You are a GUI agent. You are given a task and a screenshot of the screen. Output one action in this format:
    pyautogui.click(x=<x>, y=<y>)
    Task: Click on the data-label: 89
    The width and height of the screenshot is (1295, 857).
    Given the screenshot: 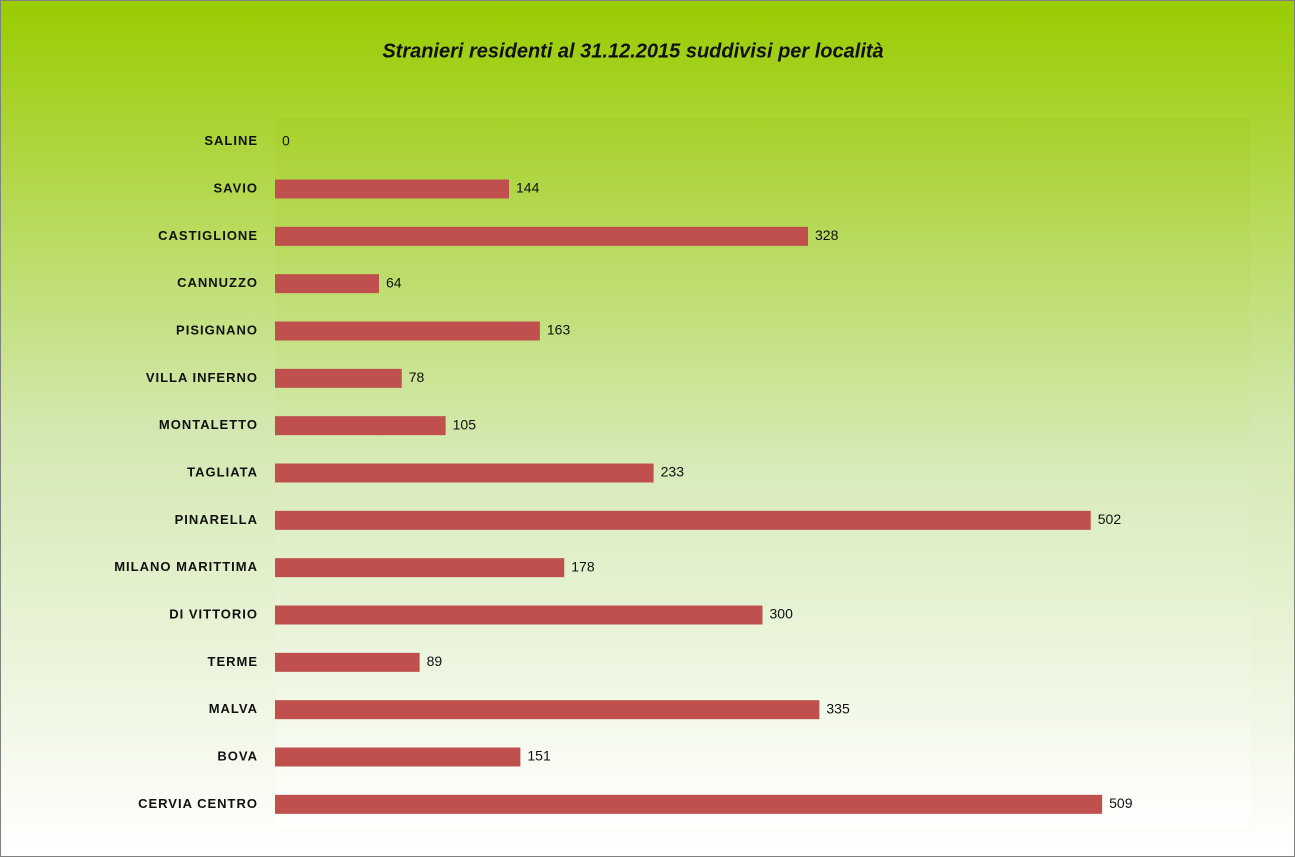 What is the action you would take?
    pyautogui.click(x=435, y=661)
    